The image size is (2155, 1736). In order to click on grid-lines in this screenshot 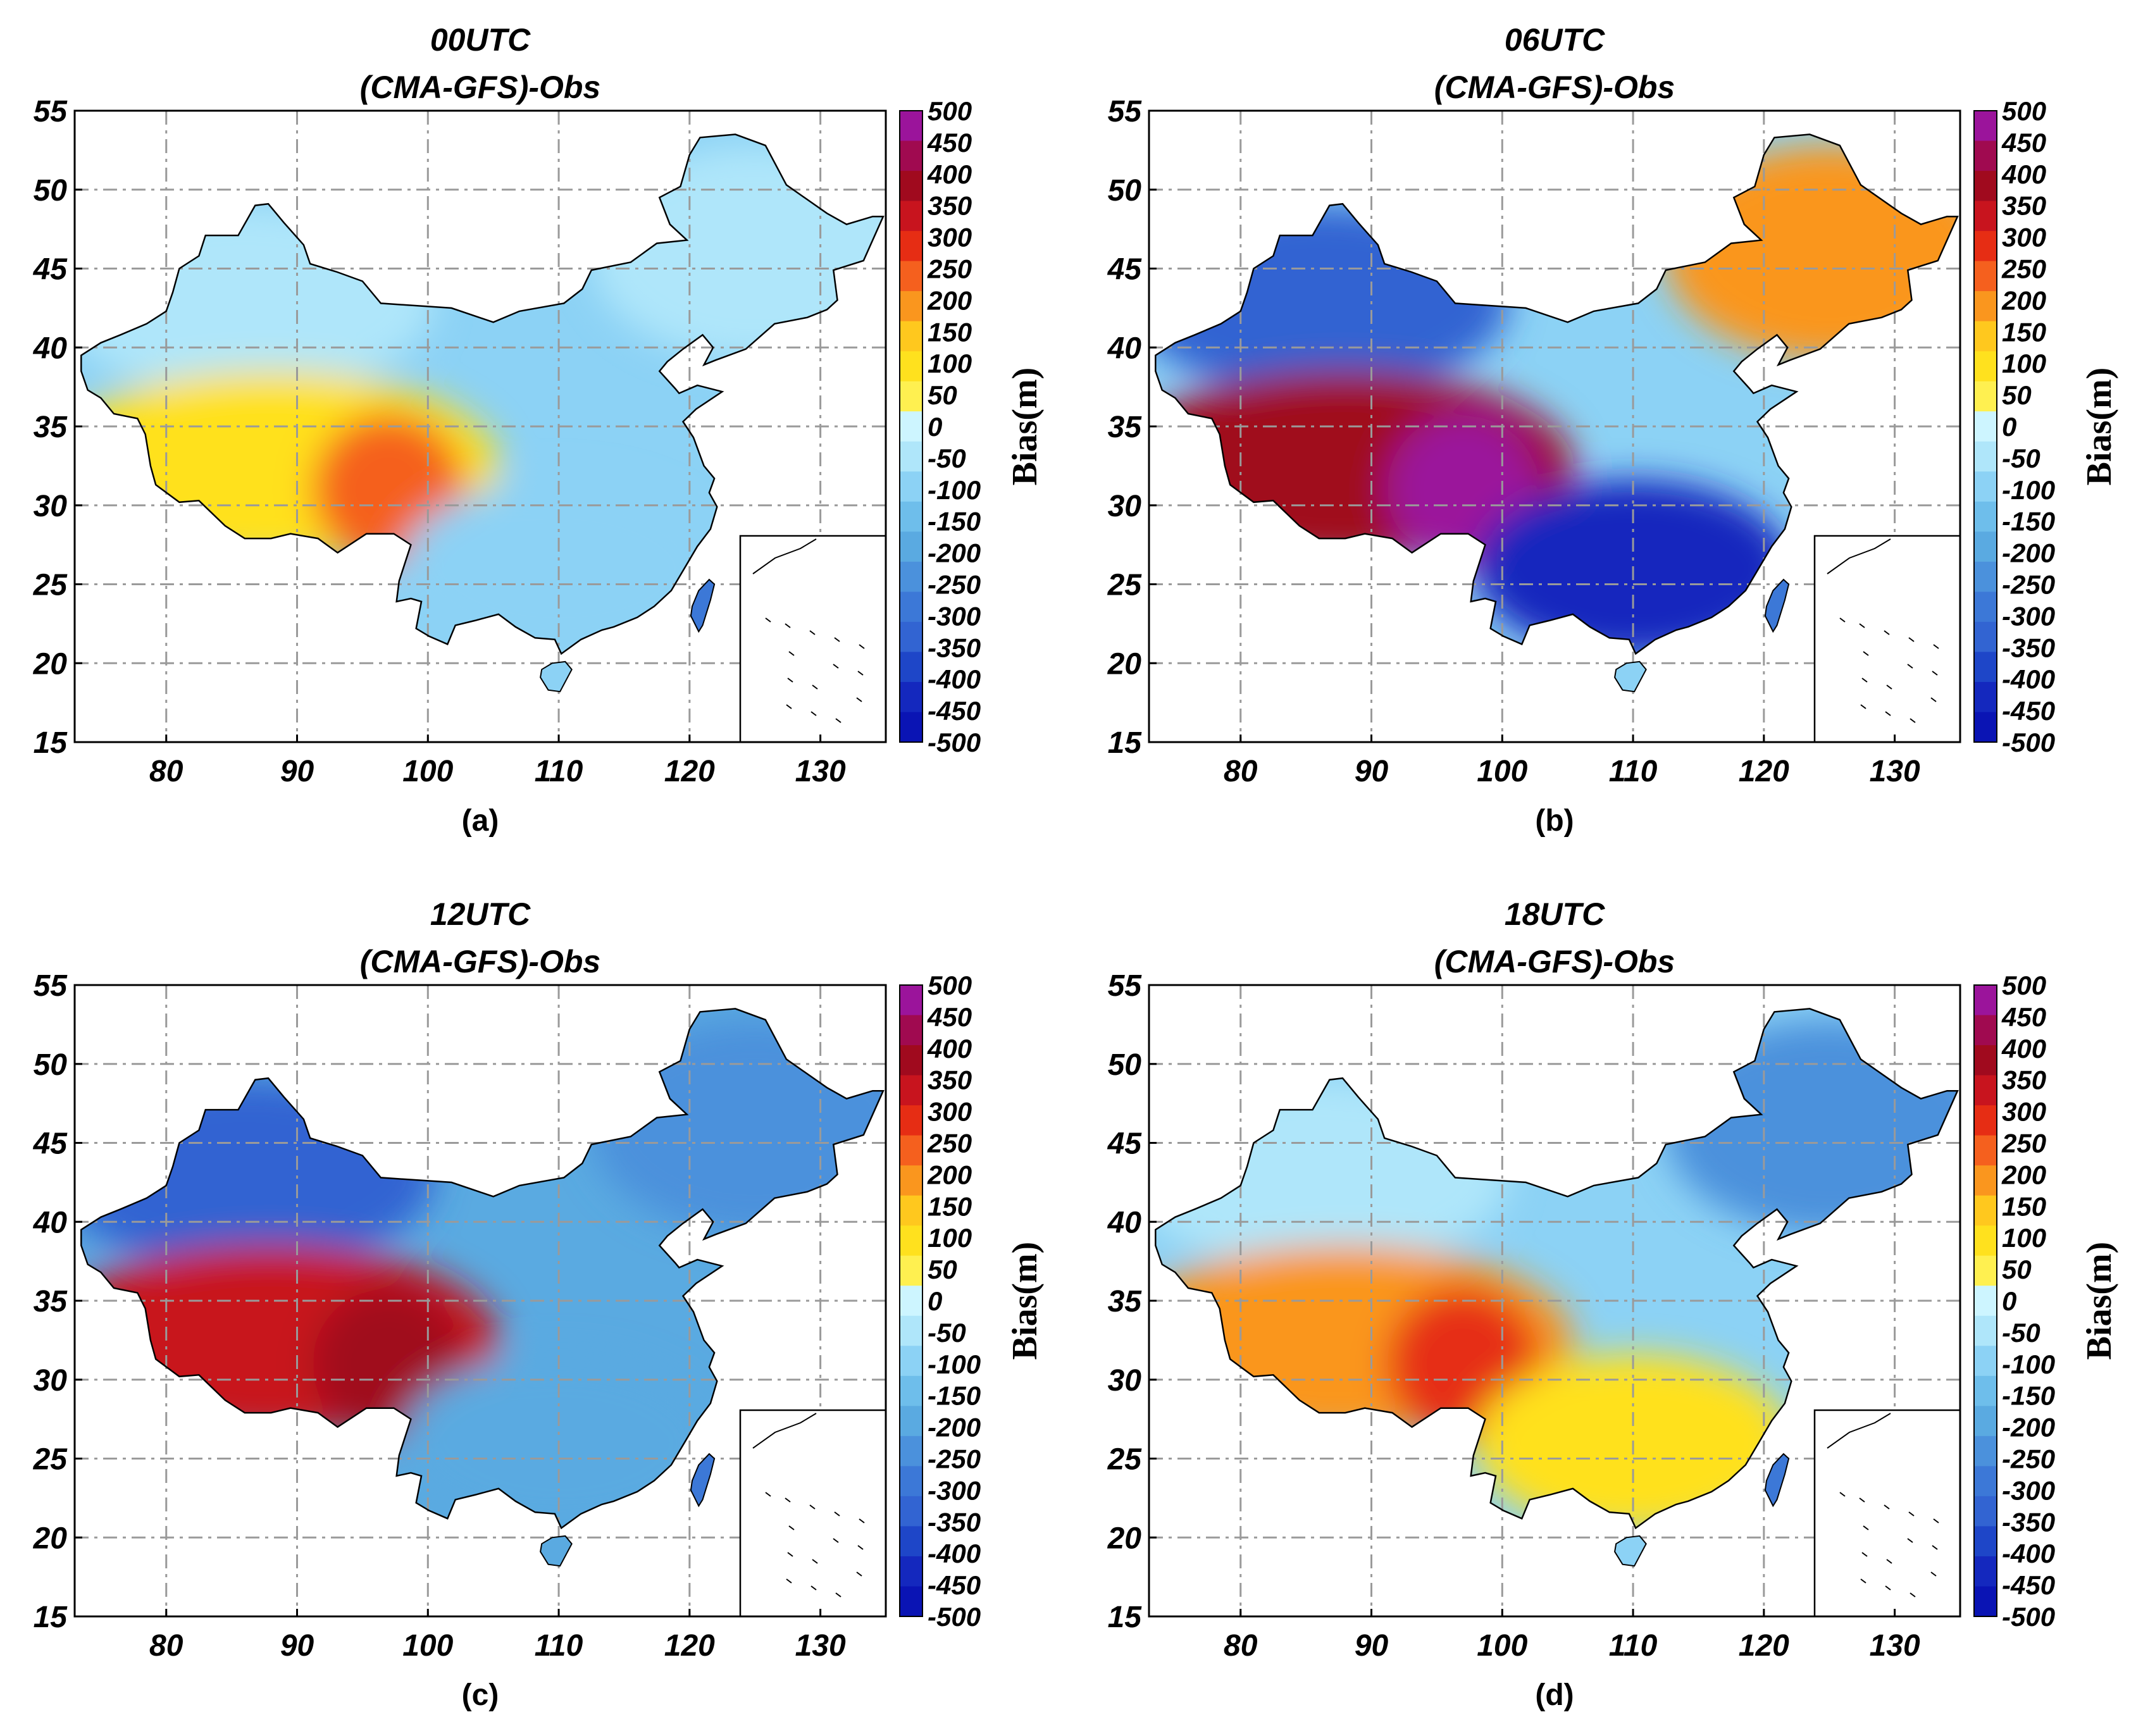, I will do `click(480, 426)`.